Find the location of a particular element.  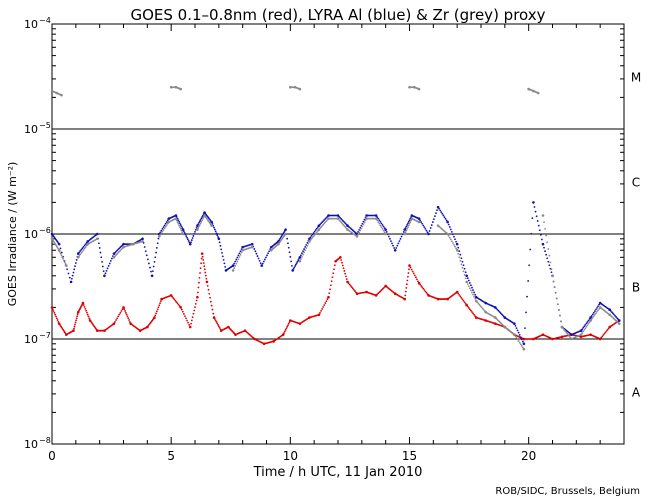

x-tick-label: 15 is located at coordinates (409, 456).